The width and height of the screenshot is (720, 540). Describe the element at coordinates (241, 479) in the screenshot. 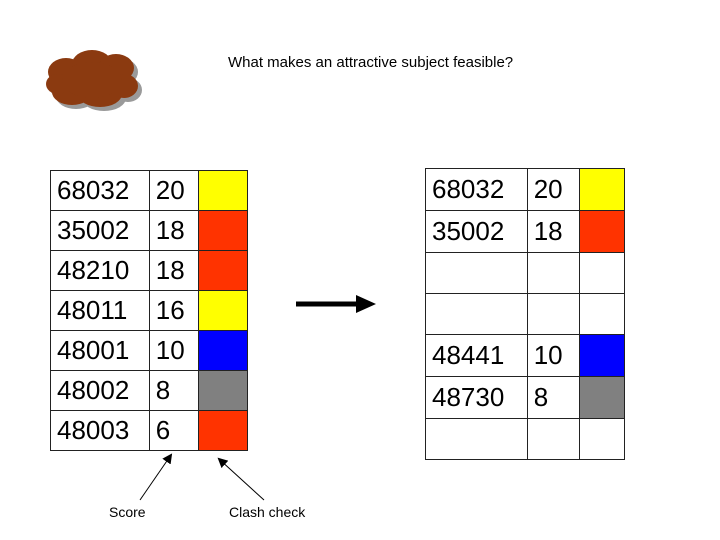

I see `clash-check-pointer-arrow` at that location.